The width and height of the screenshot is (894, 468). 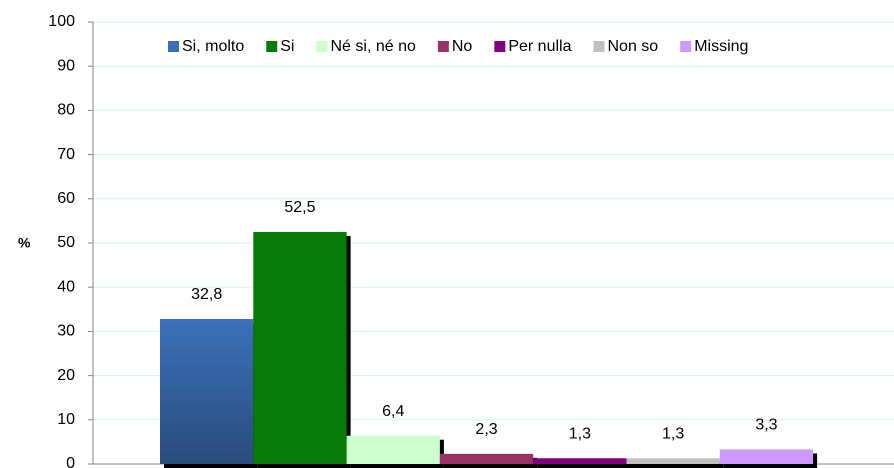 I want to click on y-tick-label: 20, so click(x=66, y=375).